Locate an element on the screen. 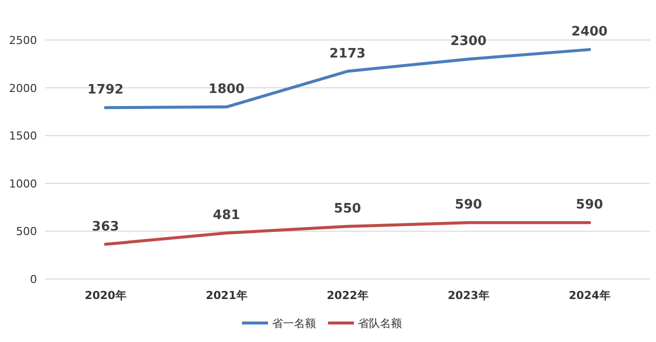 The width and height of the screenshot is (656, 342). legend-label: 省队名额 is located at coordinates (380, 323).